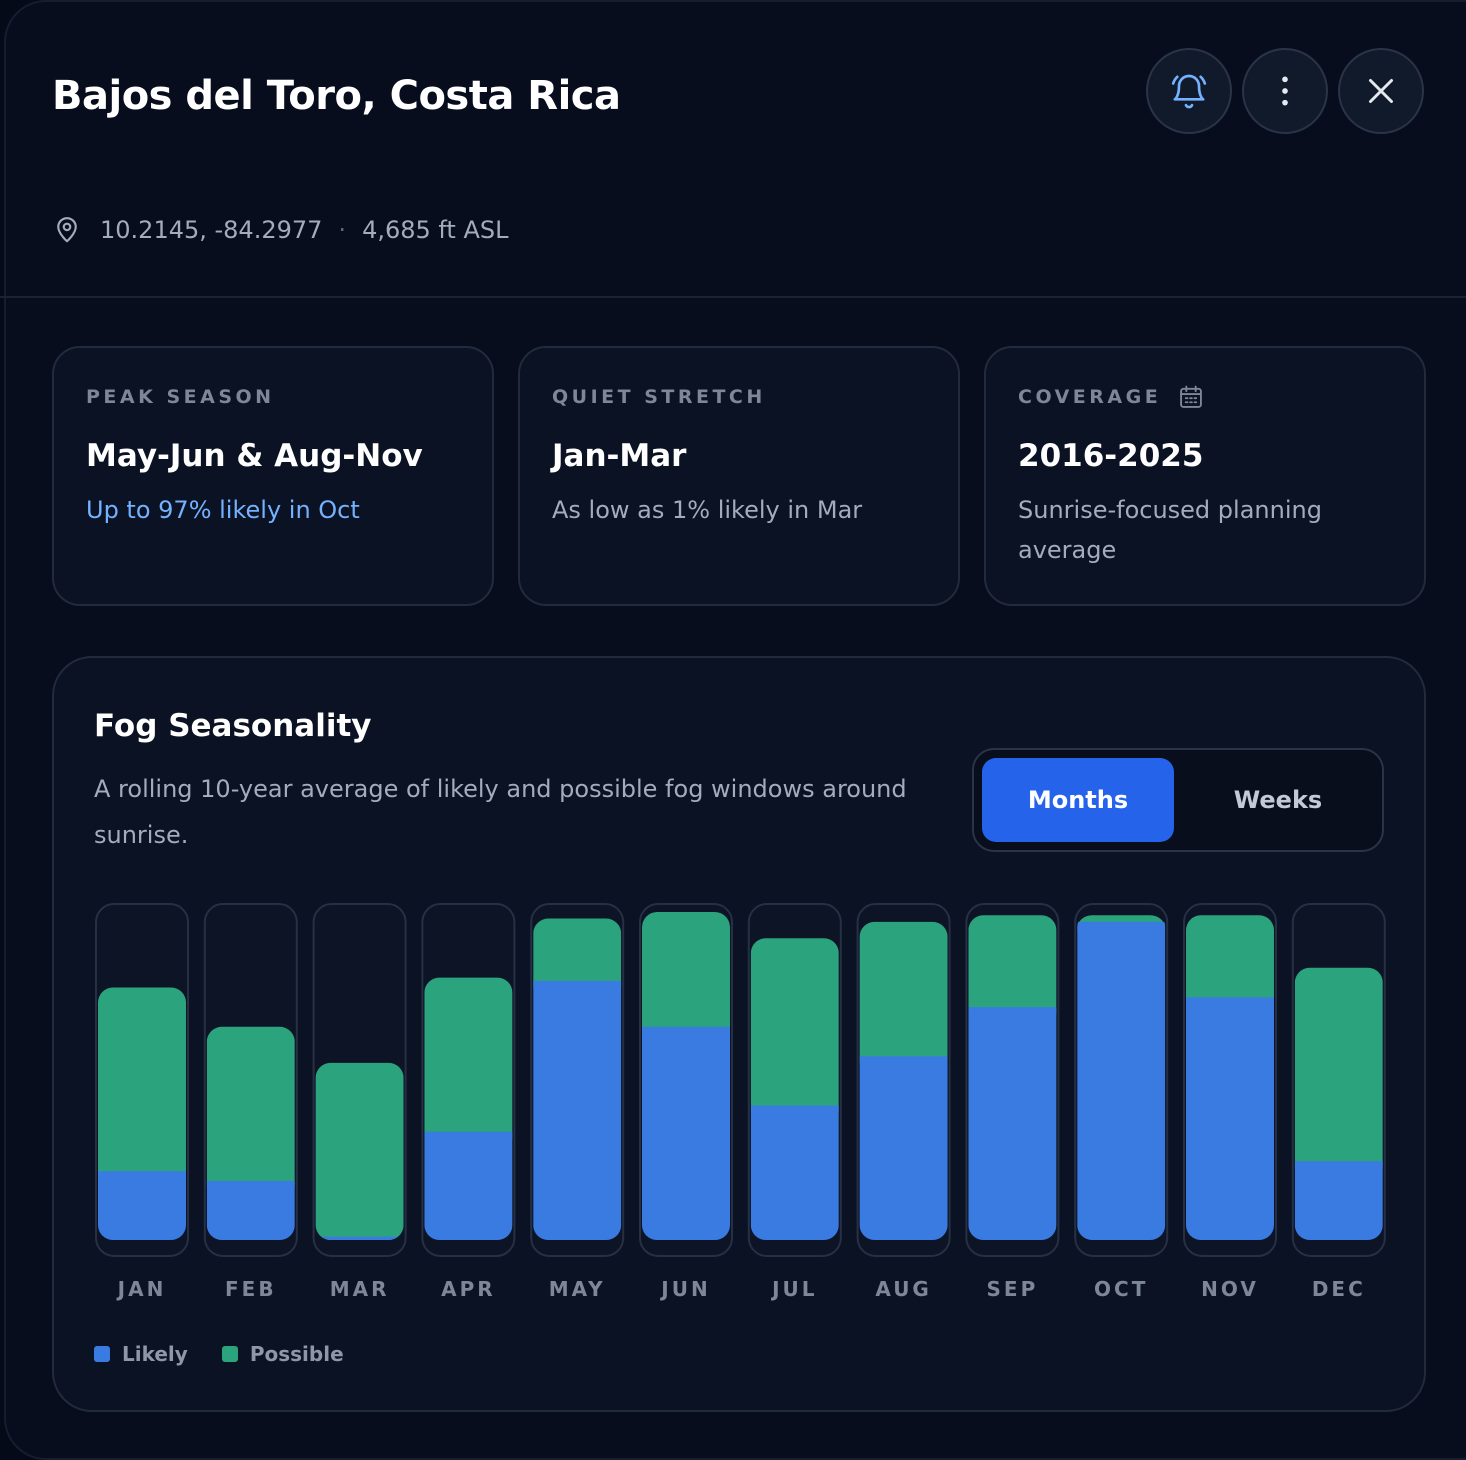 The width and height of the screenshot is (1466, 1460). I want to click on bell-icon, so click(1189, 91).